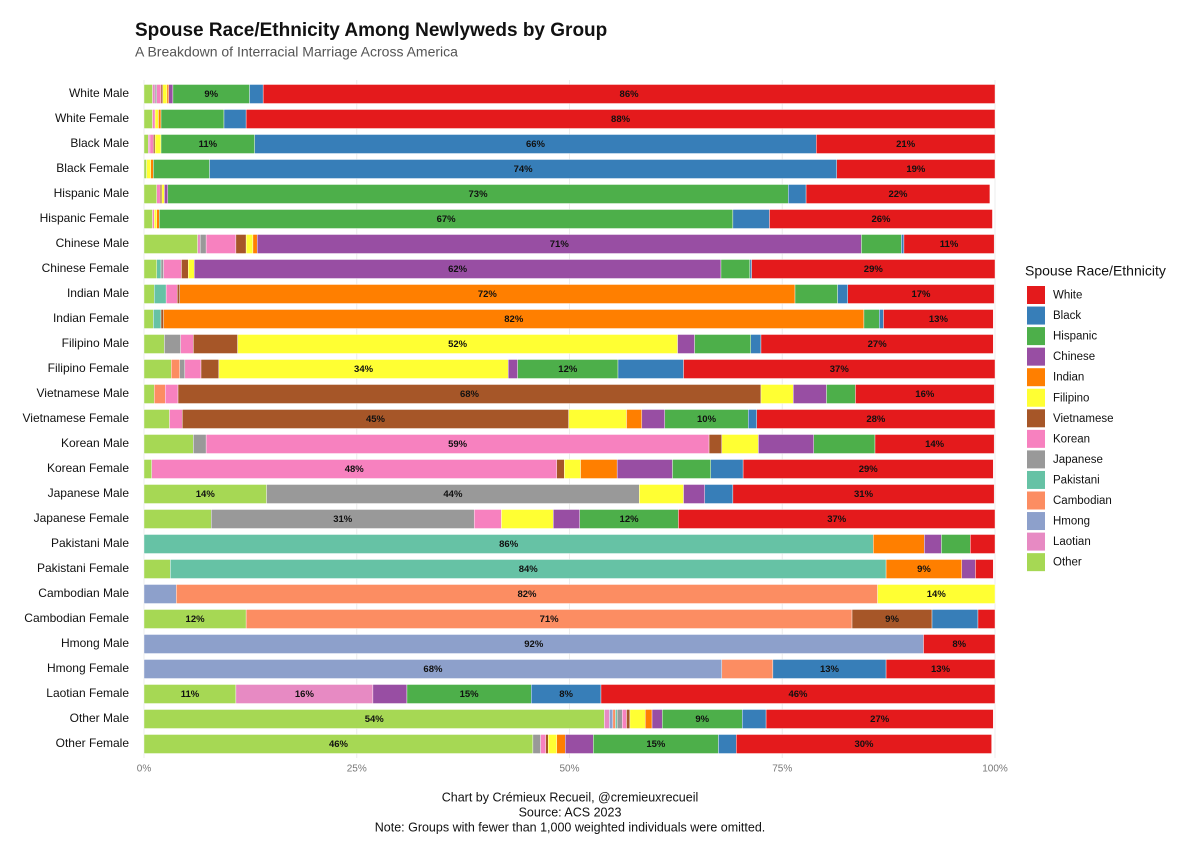 Image resolution: width=1200 pixels, height=857 pixels. Describe the element at coordinates (95, 443) in the screenshot. I see `y-tick-label: Korean Male` at that location.